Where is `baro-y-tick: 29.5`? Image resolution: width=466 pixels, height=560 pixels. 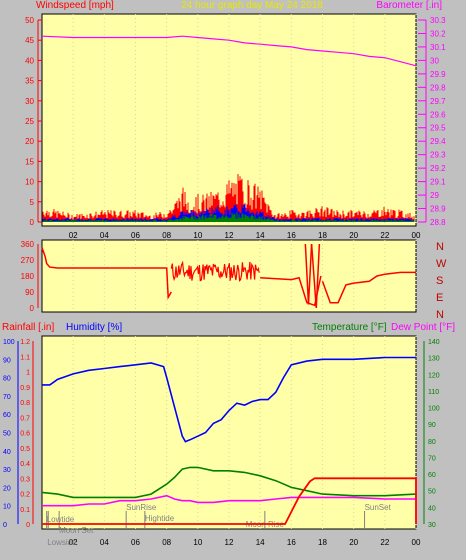 baro-y-tick: 29.5 is located at coordinates (438, 128).